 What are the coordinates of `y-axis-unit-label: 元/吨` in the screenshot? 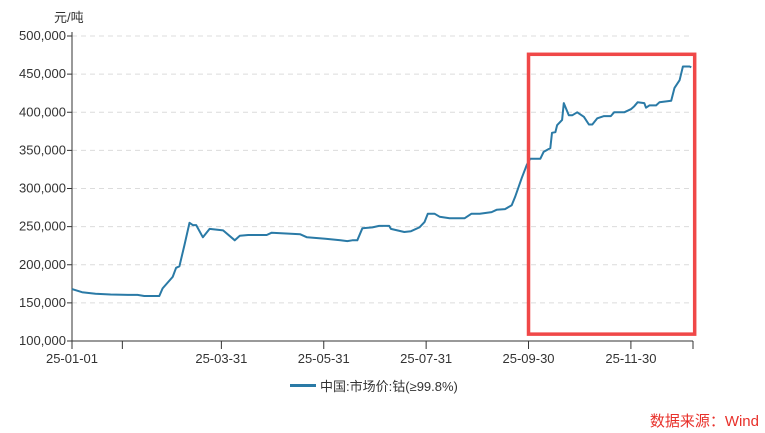 It's located at (69, 17).